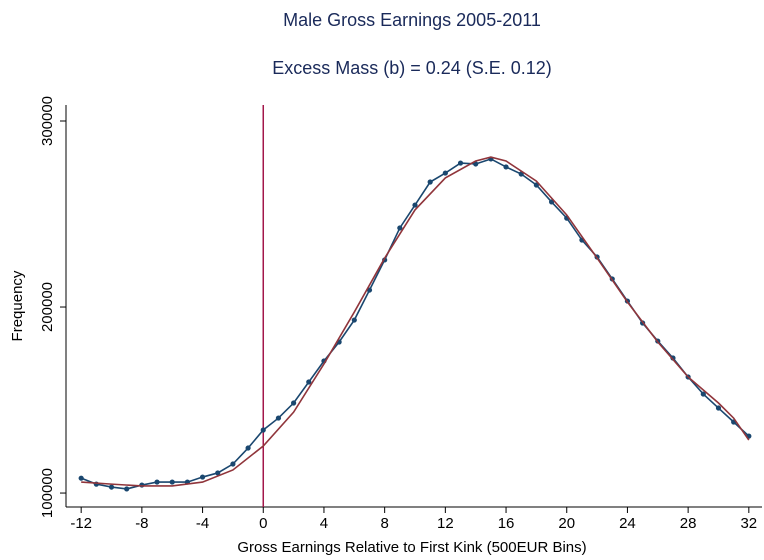 This screenshot has height=560, width=764. Describe the element at coordinates (47, 121) in the screenshot. I see `y-tick-label: 300000` at that location.